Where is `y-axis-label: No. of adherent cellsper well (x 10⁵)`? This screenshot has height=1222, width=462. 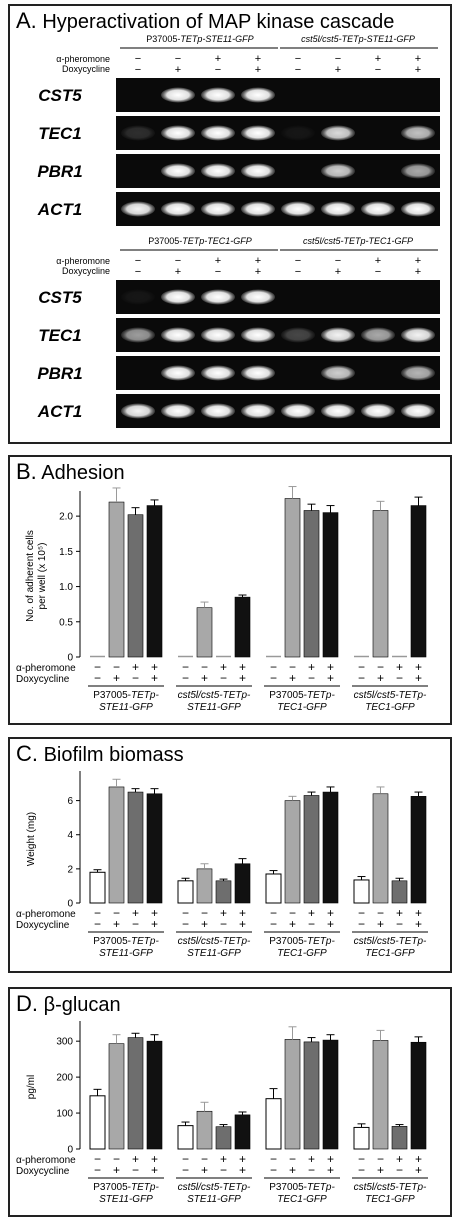 y-axis-label: No. of adherent cellsper well (x 10⁵) is located at coordinates (36, 576).